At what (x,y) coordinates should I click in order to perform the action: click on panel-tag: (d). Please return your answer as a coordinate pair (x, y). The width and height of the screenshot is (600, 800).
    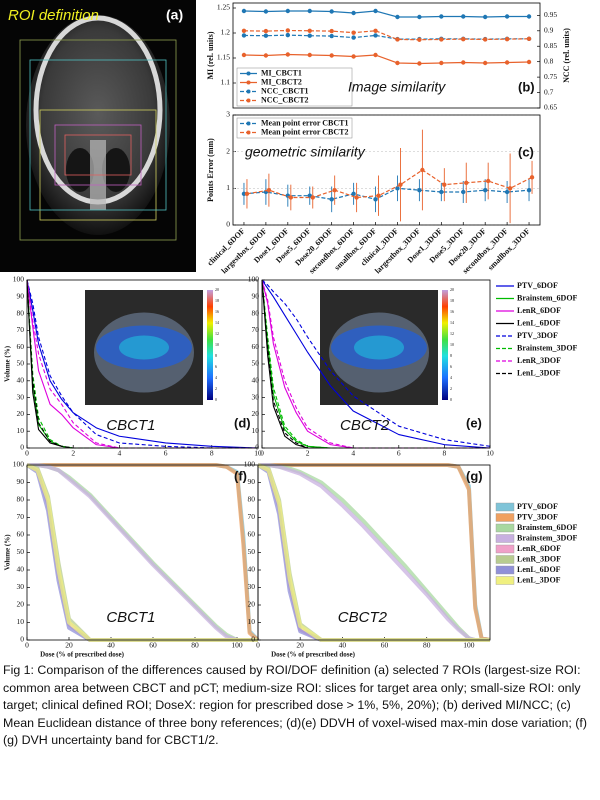
    Looking at the image, I should click on (242, 422).